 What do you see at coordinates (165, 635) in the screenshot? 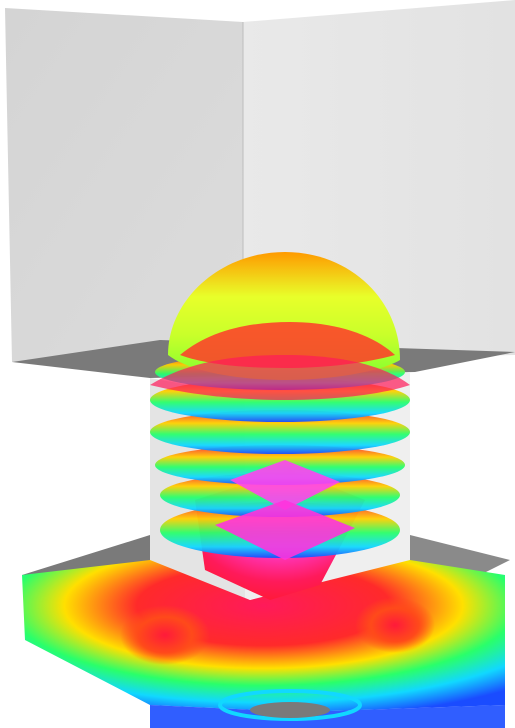
I see `floor-hotspot-left` at bounding box center [165, 635].